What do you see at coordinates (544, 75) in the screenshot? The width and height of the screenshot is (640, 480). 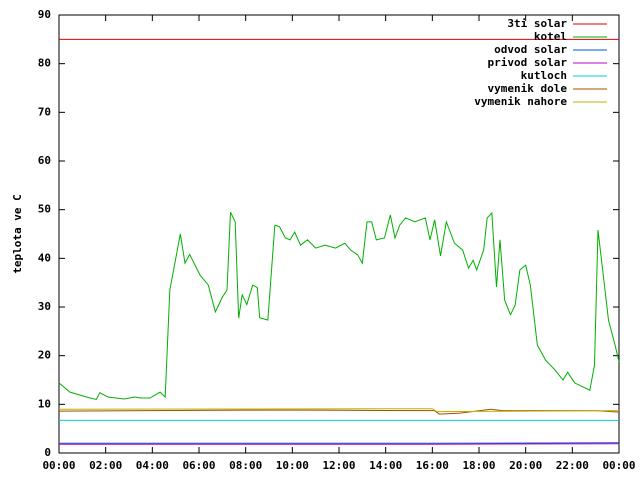 I see `legend-label: kutloch` at bounding box center [544, 75].